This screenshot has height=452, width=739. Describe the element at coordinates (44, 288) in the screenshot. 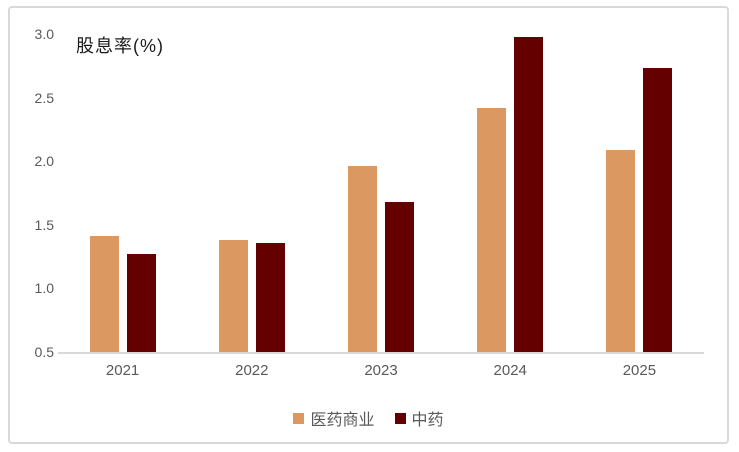

I see `y-tick-label: 1.0` at that location.